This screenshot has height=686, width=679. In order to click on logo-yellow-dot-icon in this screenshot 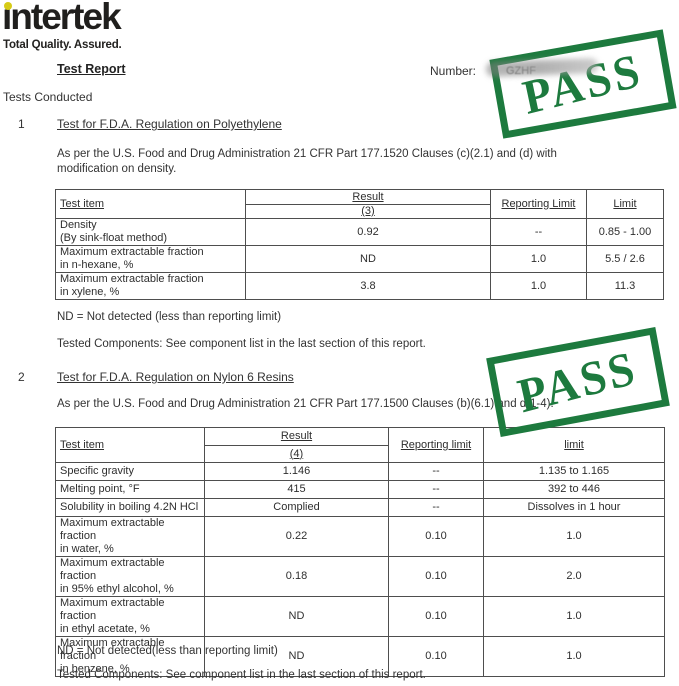, I will do `click(8, 6)`.